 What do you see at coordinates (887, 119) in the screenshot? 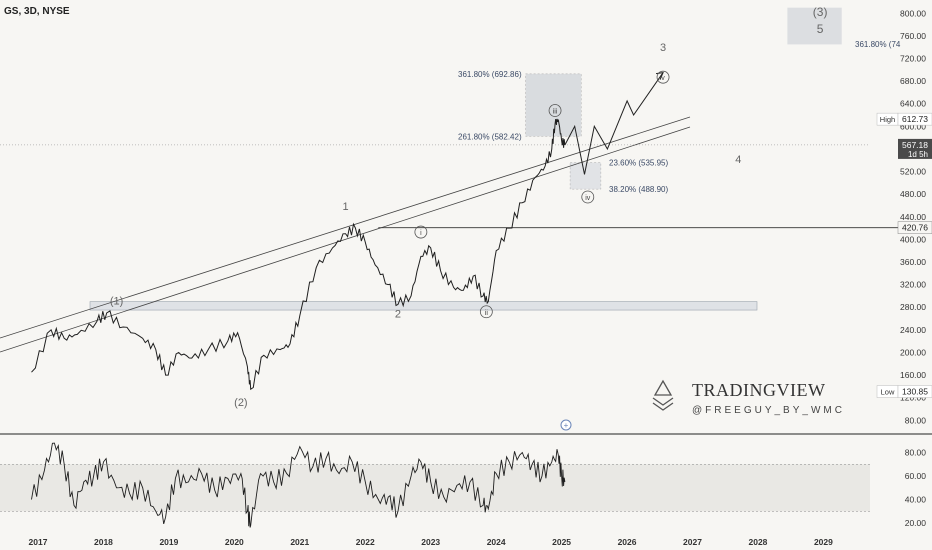
I see `price-tag-title: High` at bounding box center [887, 119].